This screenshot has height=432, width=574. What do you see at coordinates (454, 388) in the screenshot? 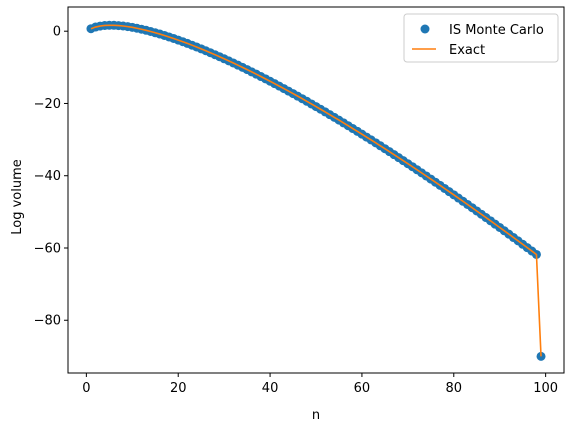
I see `x-tick-label: 80` at bounding box center [454, 388].